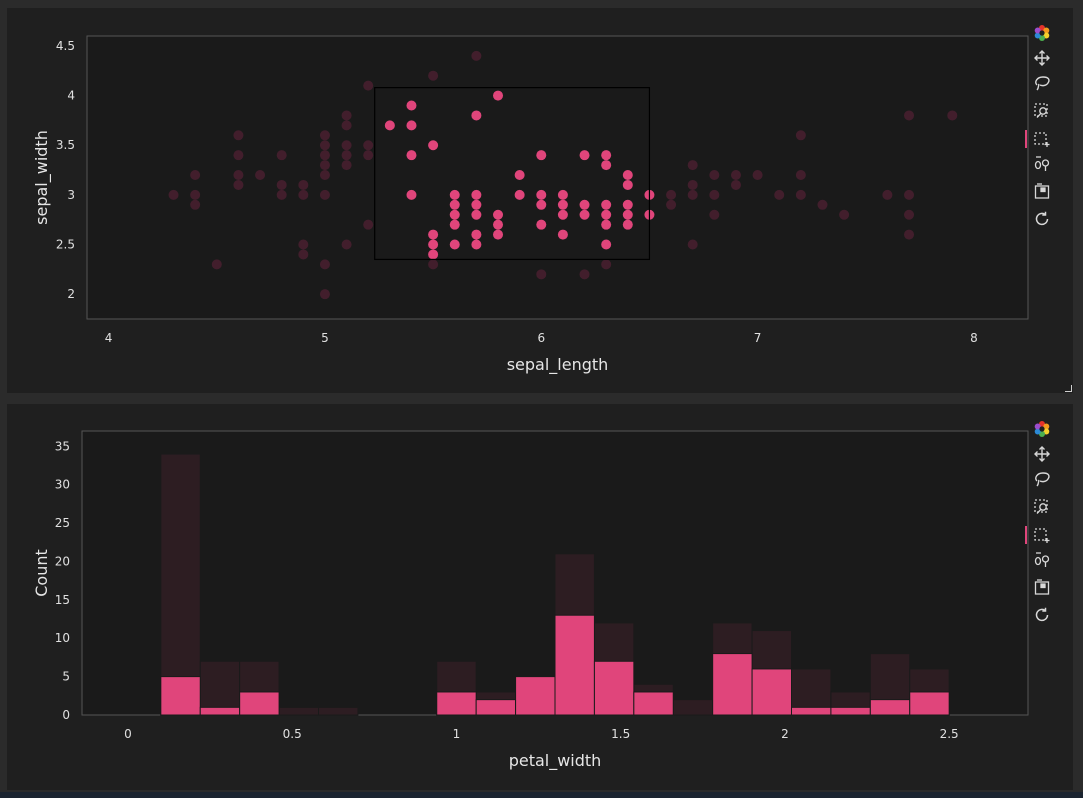 Image resolution: width=1083 pixels, height=798 pixels. Describe the element at coordinates (1042, 479) in the screenshot. I see `lasso-select-tool-button` at that location.